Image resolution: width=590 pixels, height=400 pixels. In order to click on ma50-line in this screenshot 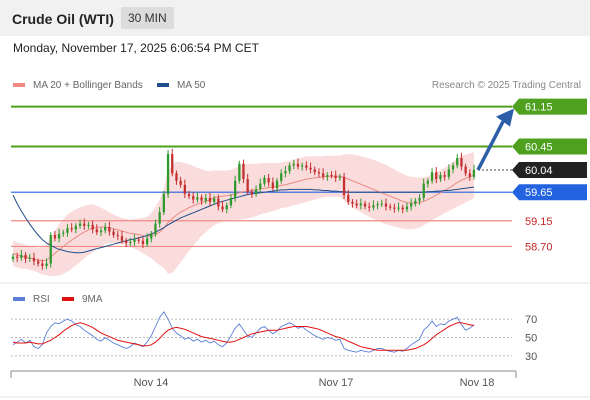, I will do `click(243, 220)`.